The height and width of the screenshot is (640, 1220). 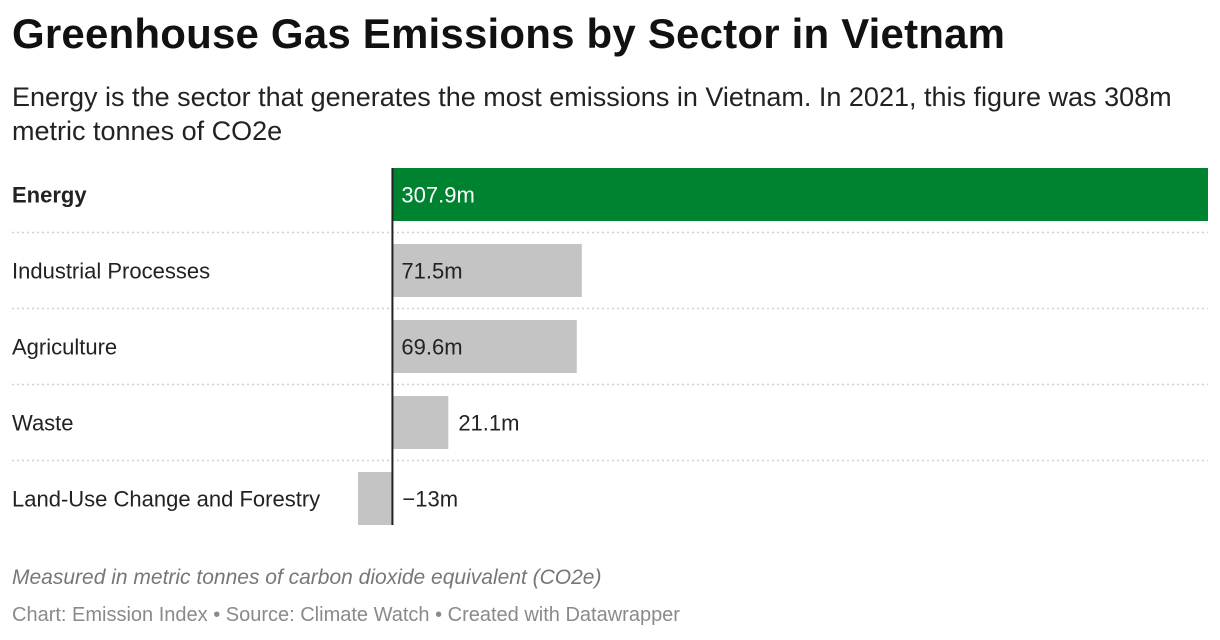 What do you see at coordinates (64, 347) in the screenshot?
I see `row-label-agriculture: Agriculture` at bounding box center [64, 347].